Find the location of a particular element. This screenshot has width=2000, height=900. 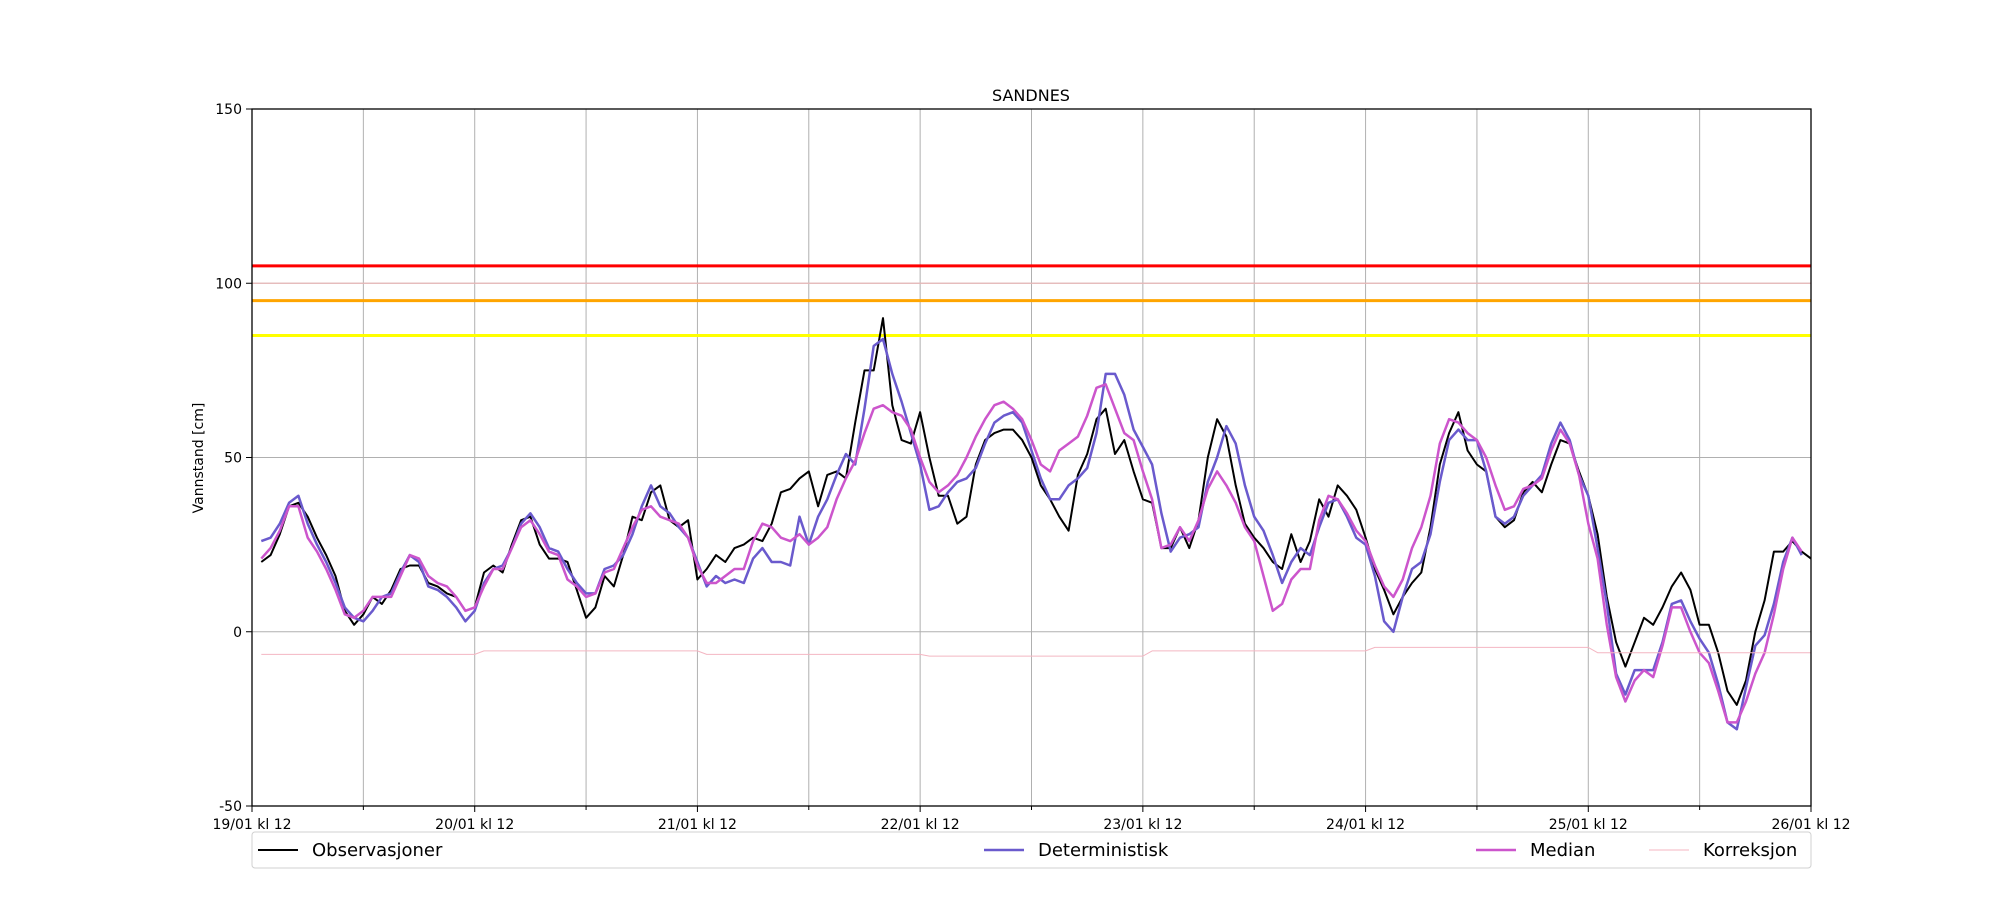

legend-label: Median is located at coordinates (1562, 850).